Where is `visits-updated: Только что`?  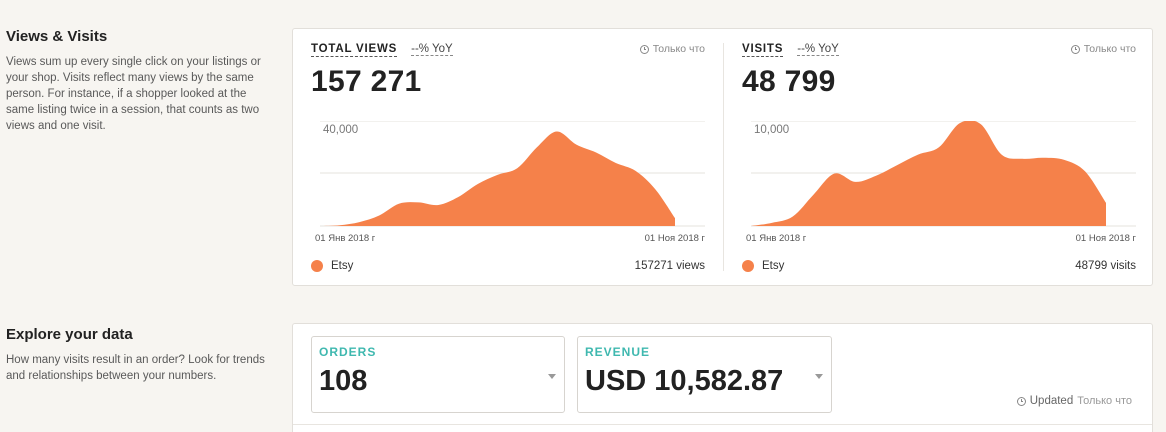
visits-updated: Только что is located at coordinates (1103, 49).